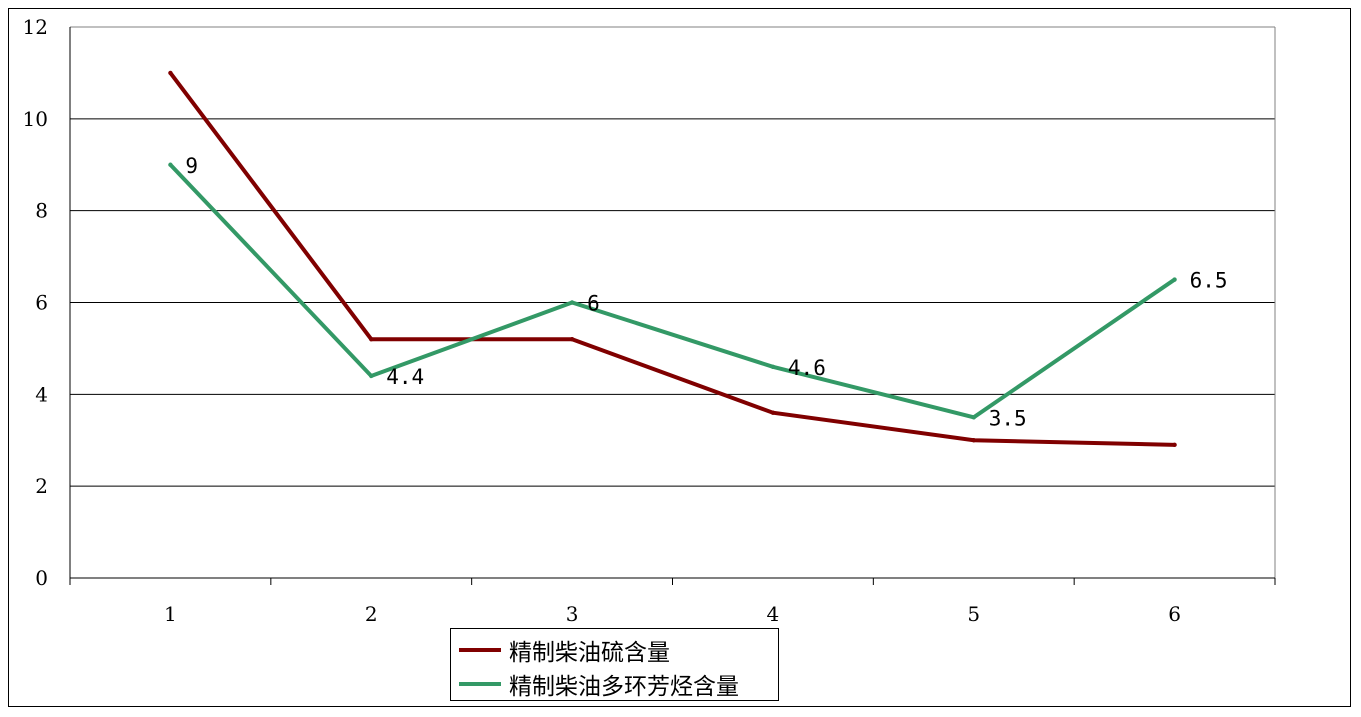 This screenshot has width=1361, height=717. I want to click on data-label-series-1-point-3: 6, so click(593, 304).